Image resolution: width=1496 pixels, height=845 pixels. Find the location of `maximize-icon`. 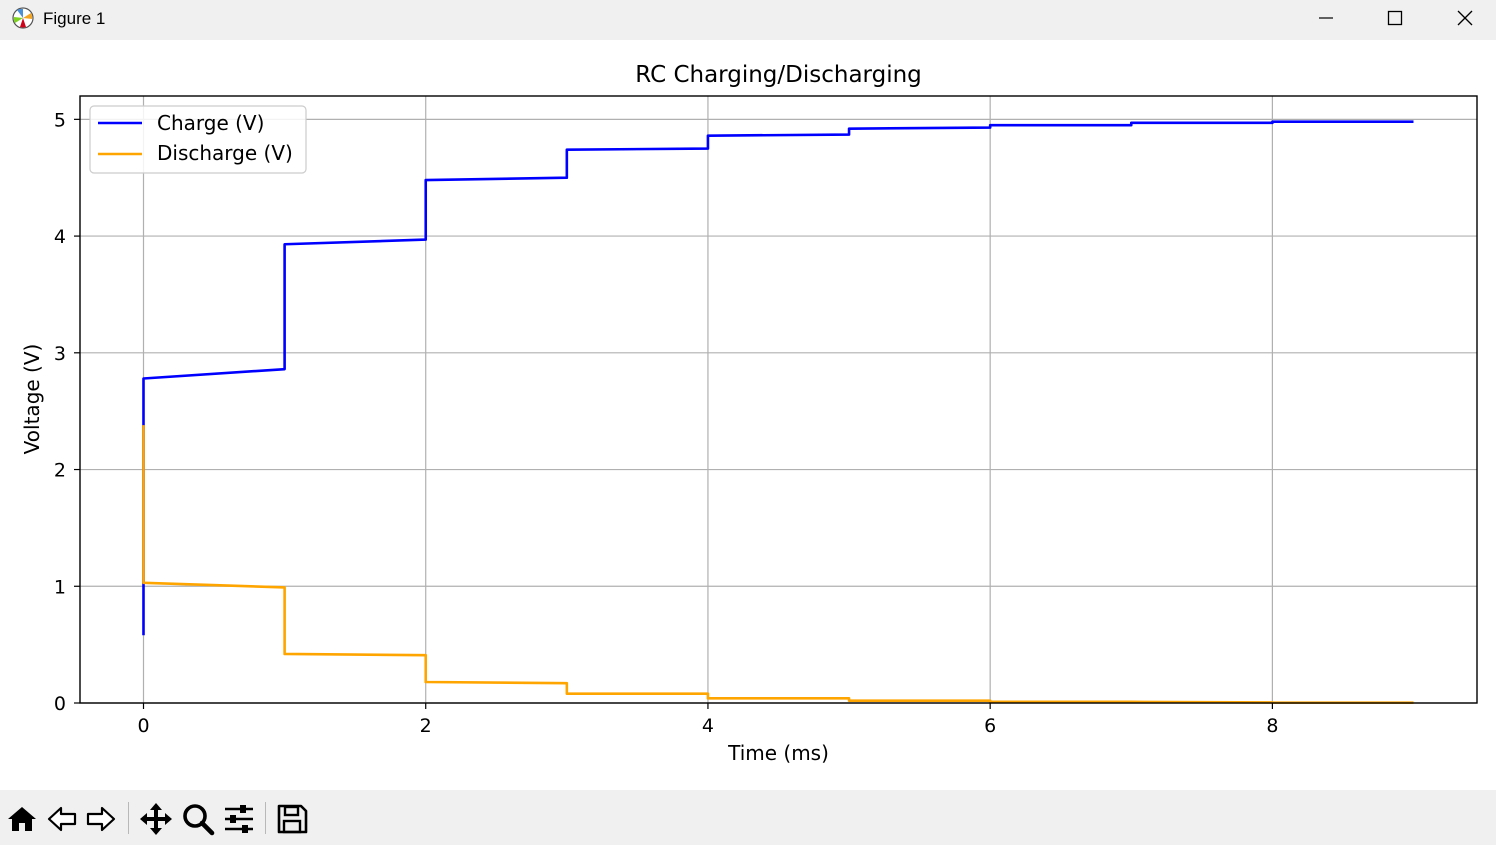

maximize-icon is located at coordinates (1395, 18).